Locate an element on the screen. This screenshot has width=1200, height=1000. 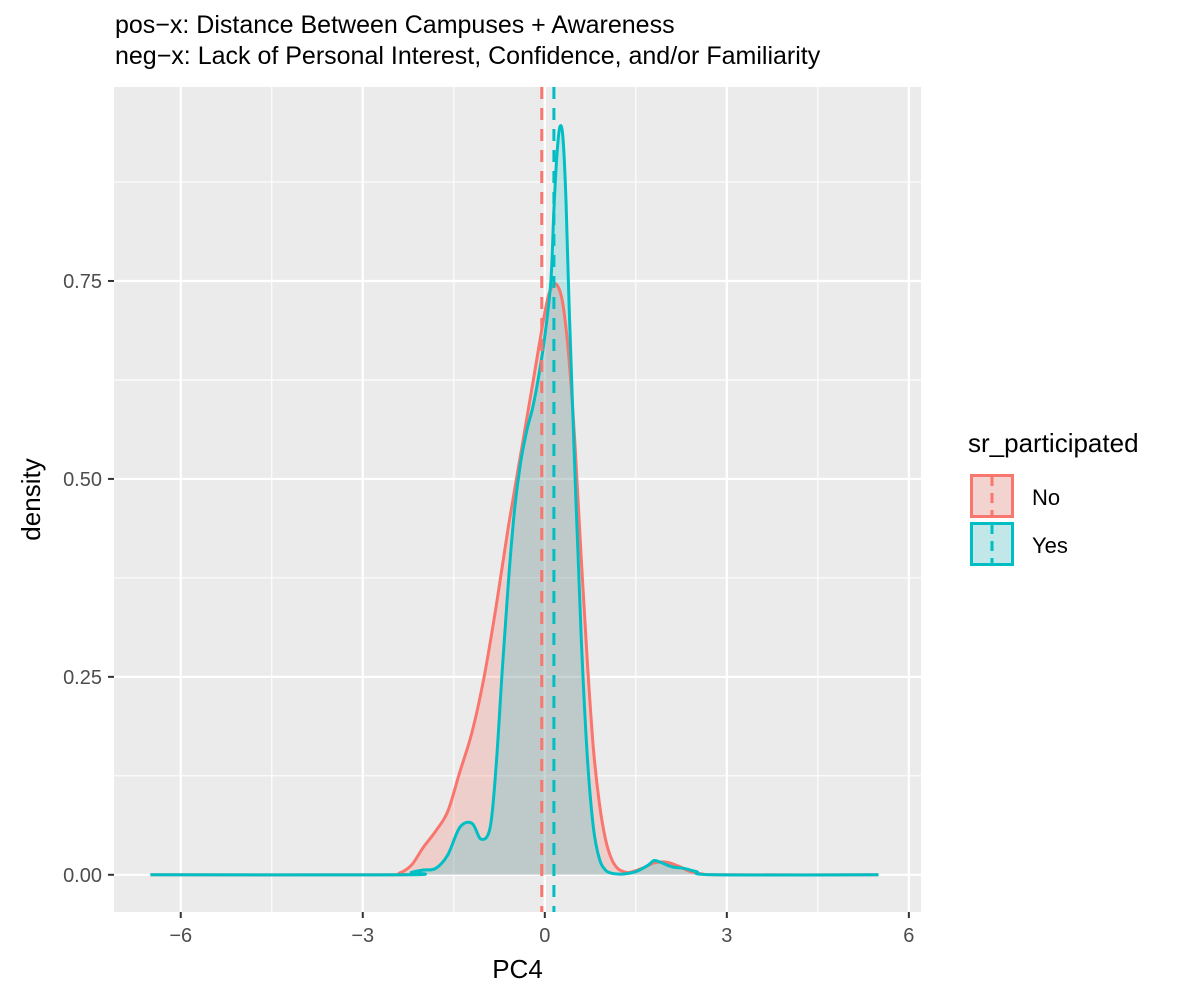
legend-title: sr_participated is located at coordinates (1053, 443).